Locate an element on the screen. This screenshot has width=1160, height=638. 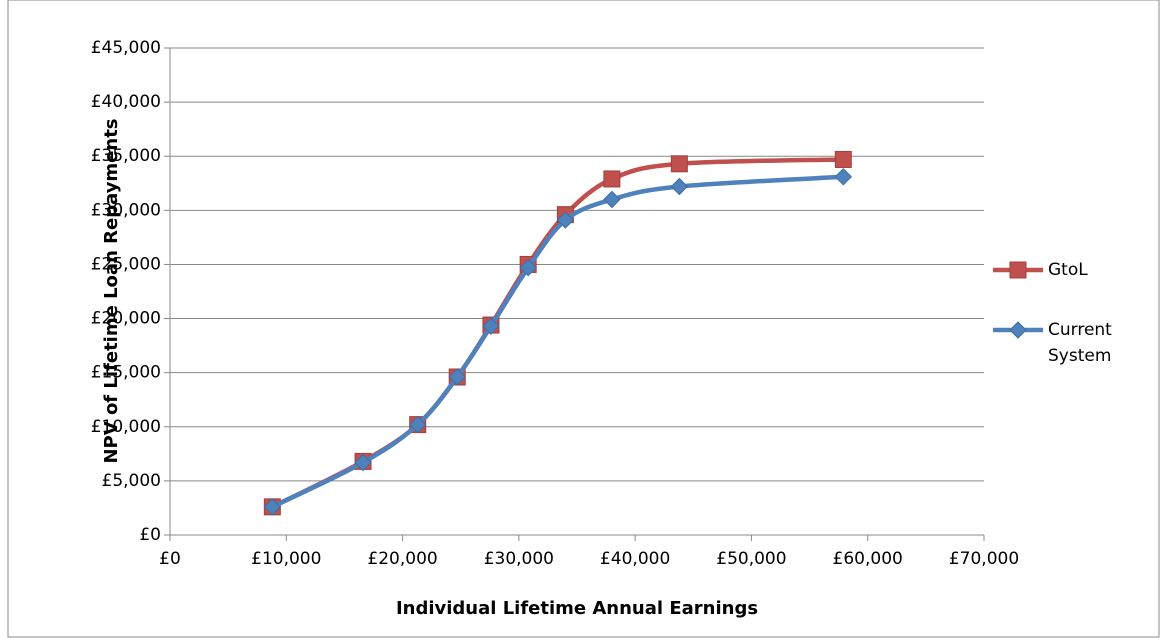
x-tick-label: £50,000 is located at coordinates (751, 559).